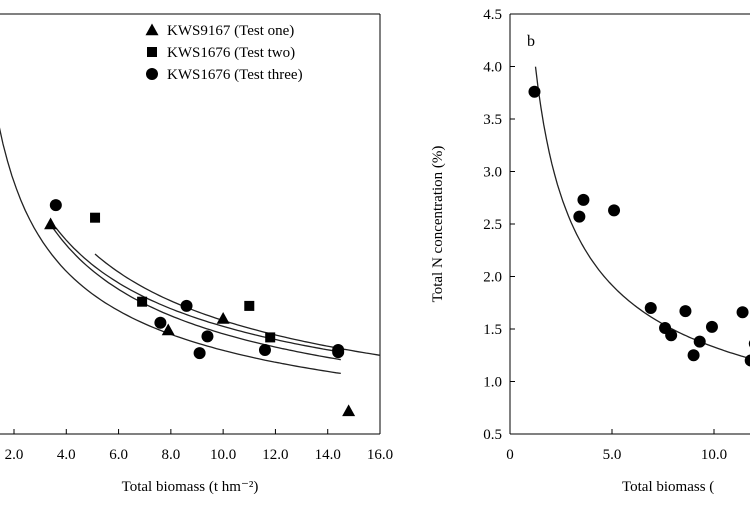 The image size is (750, 505). What do you see at coordinates (492, 435) in the screenshot?
I see `panel-b-y-tick-label: 0.5` at bounding box center [492, 435].